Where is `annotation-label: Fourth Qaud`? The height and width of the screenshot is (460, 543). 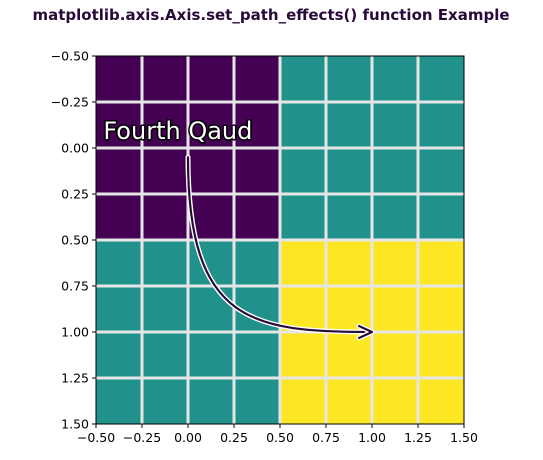
annotation-label: Fourth Qaud is located at coordinates (177, 131).